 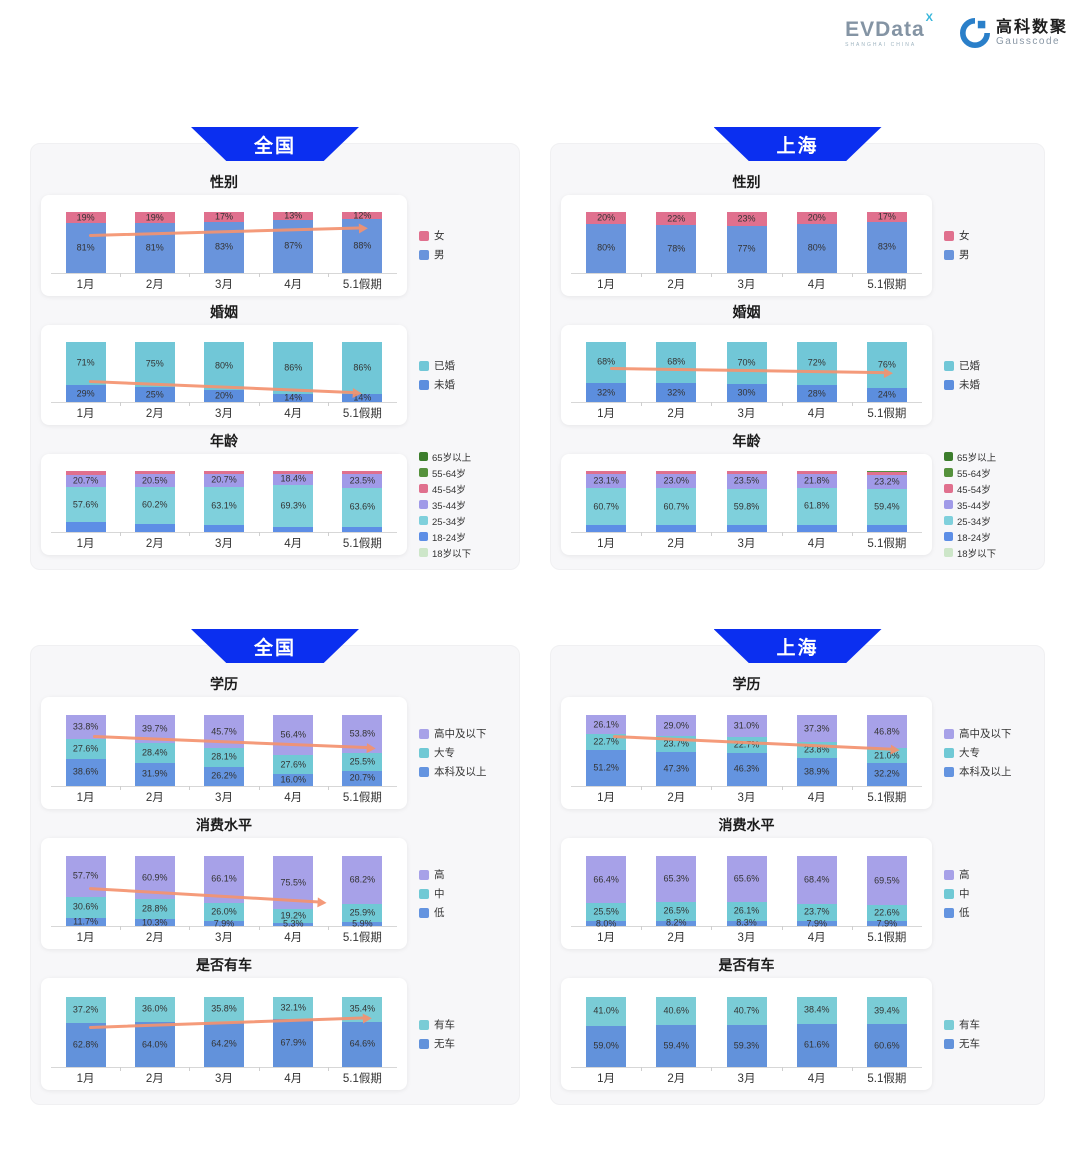 What do you see at coordinates (85, 772) in the screenshot?
I see `bar-segment-本科及以上: 38.6%` at bounding box center [85, 772].